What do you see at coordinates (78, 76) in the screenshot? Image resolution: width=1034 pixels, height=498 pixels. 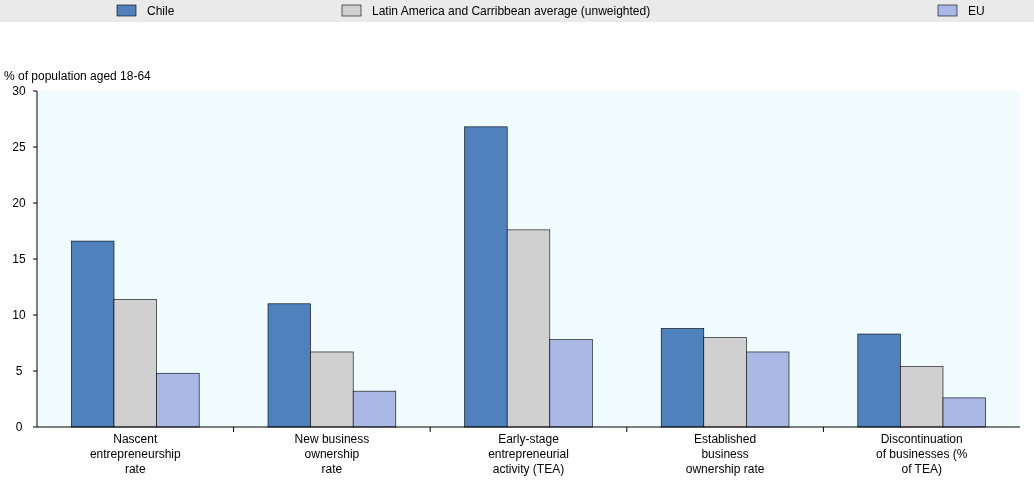 I see `y-axis-title: % of population aged 18-64` at bounding box center [78, 76].